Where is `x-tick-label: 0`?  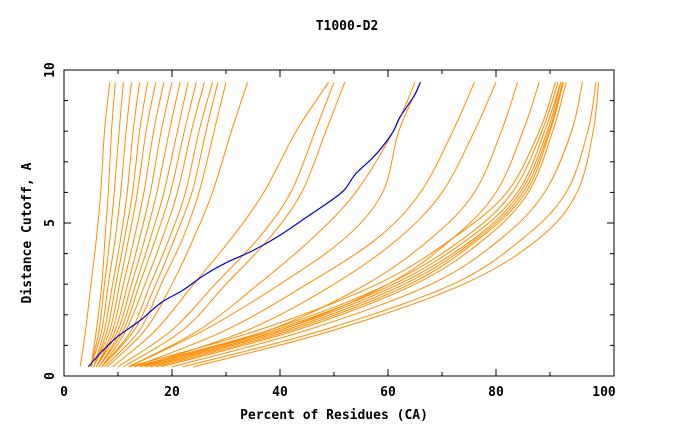
x-tick-label: 0 is located at coordinates (64, 392).